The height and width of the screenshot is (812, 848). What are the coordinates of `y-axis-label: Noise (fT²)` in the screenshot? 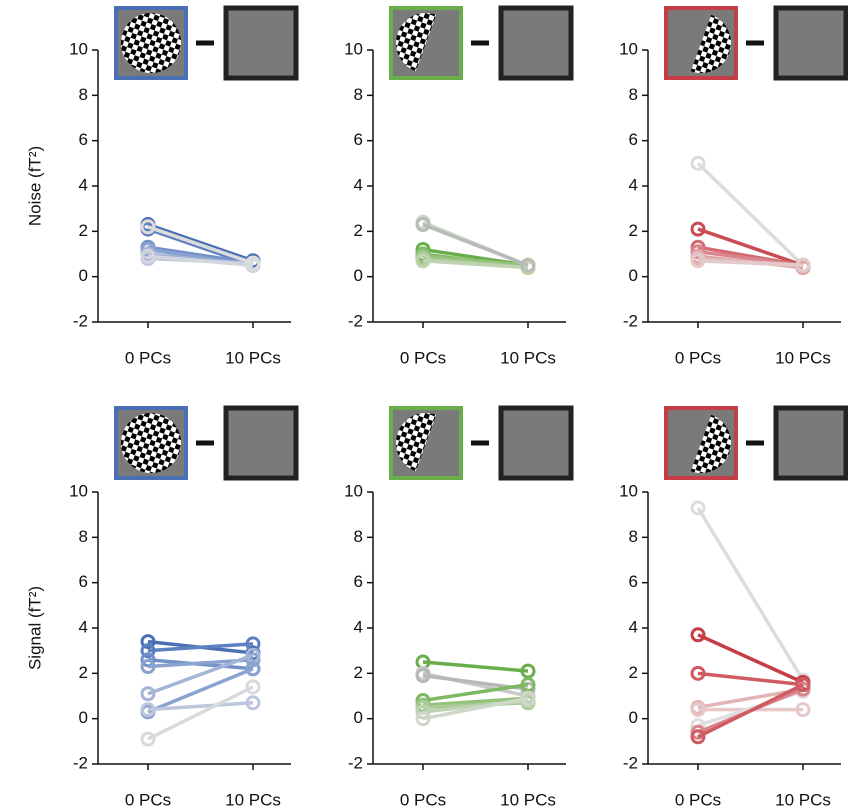 It's located at (34, 186).